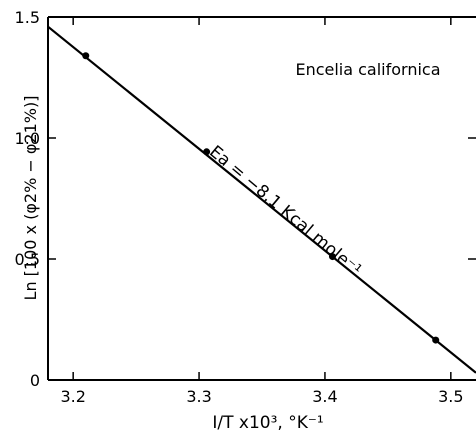 The width and height of the screenshot is (476, 437). What do you see at coordinates (72, 396) in the screenshot?
I see `x-tick-label: 3.2` at bounding box center [72, 396].